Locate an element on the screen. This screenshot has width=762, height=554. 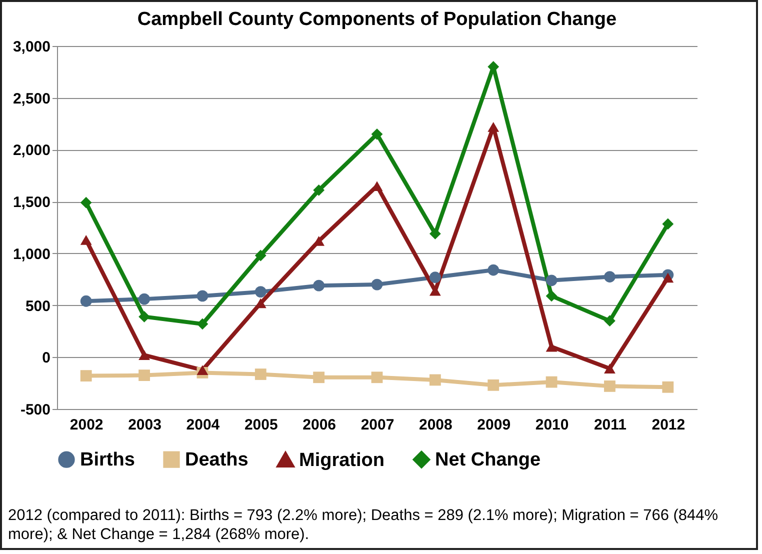
legend-label: Deaths is located at coordinates (216, 460).